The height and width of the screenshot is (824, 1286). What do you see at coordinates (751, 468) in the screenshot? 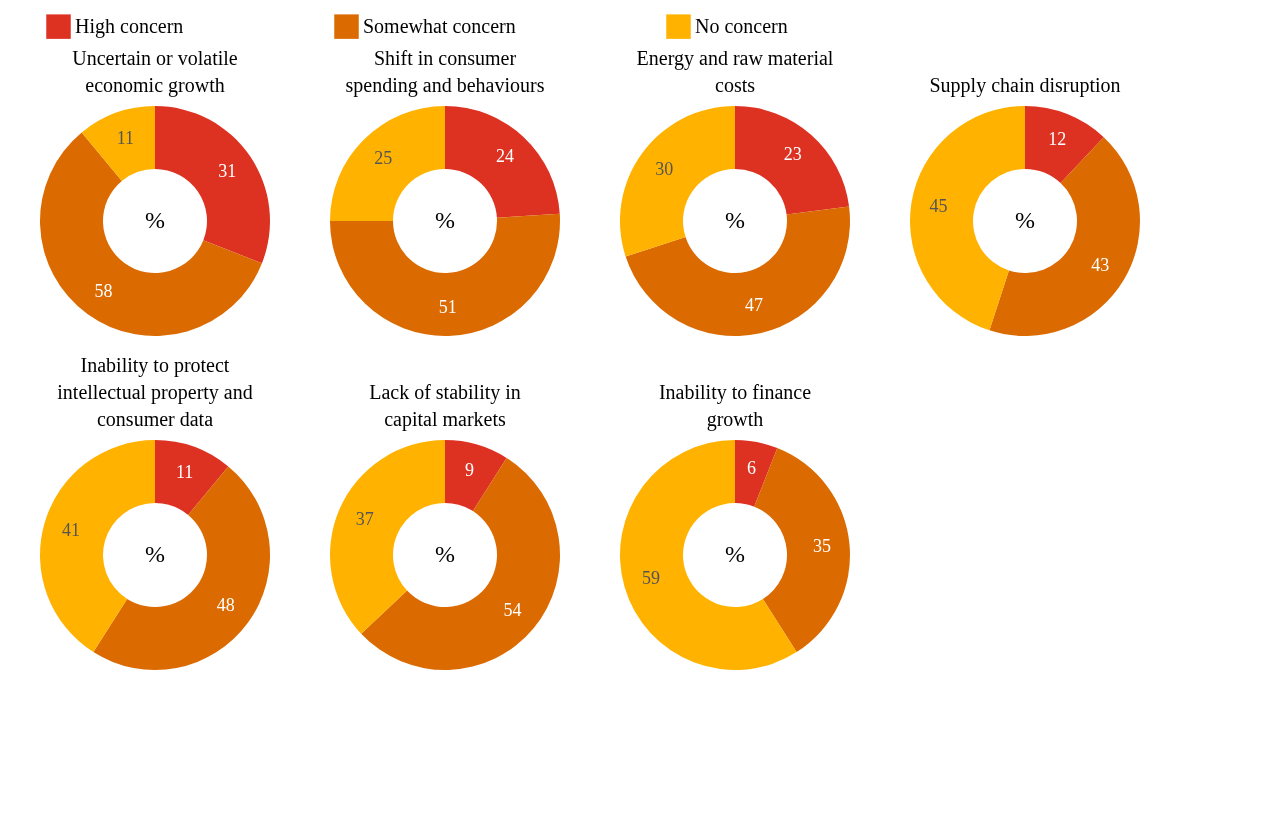
I see `data-label: 6` at bounding box center [751, 468].